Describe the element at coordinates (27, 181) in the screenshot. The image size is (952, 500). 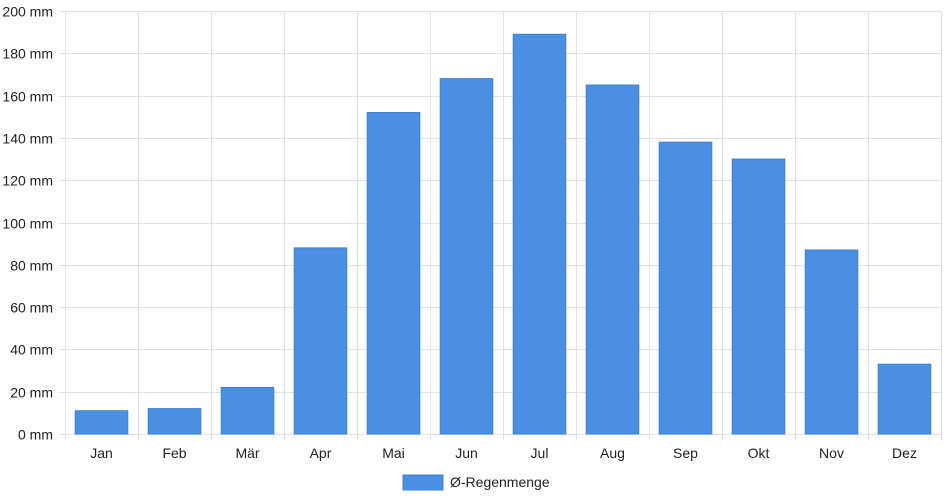
I see `y-tick-label: 120 mm` at that location.